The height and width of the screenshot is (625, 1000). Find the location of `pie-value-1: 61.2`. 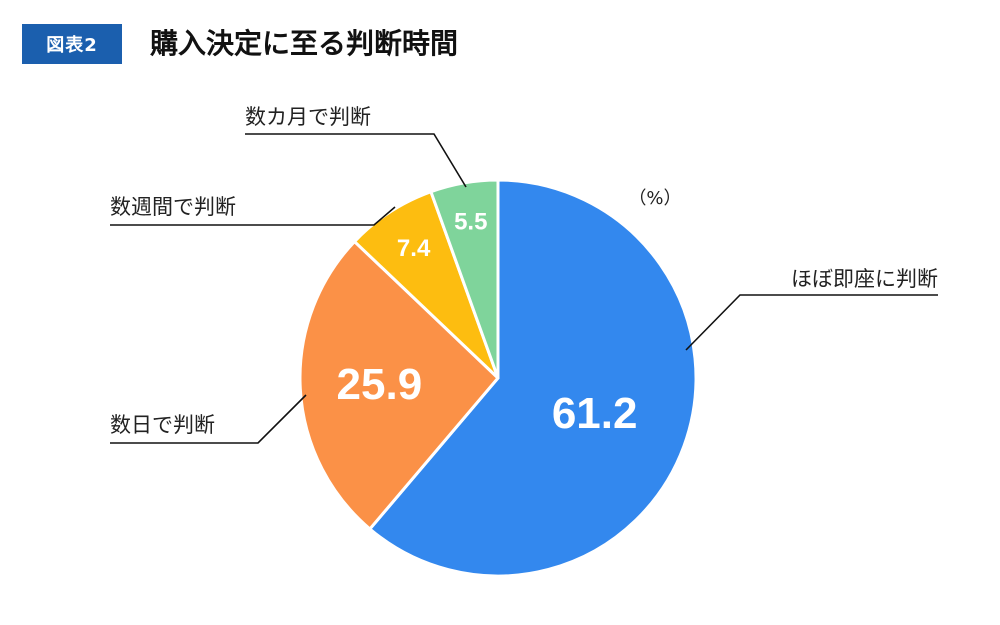

pie-value-1: 61.2 is located at coordinates (595, 413).